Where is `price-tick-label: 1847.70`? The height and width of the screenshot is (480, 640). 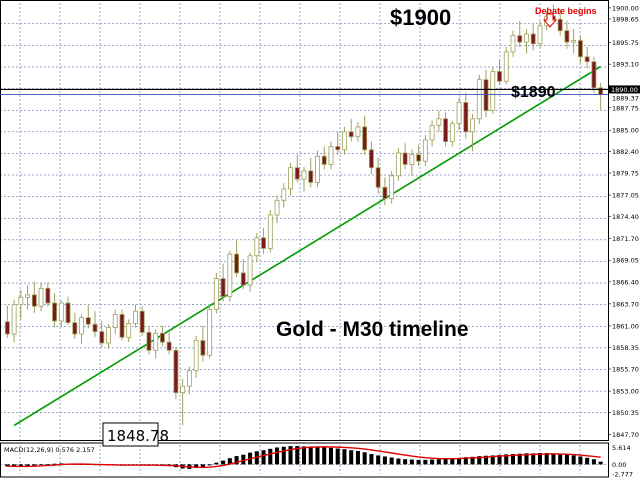 price-tick-label: 1847.70 is located at coordinates (625, 435).